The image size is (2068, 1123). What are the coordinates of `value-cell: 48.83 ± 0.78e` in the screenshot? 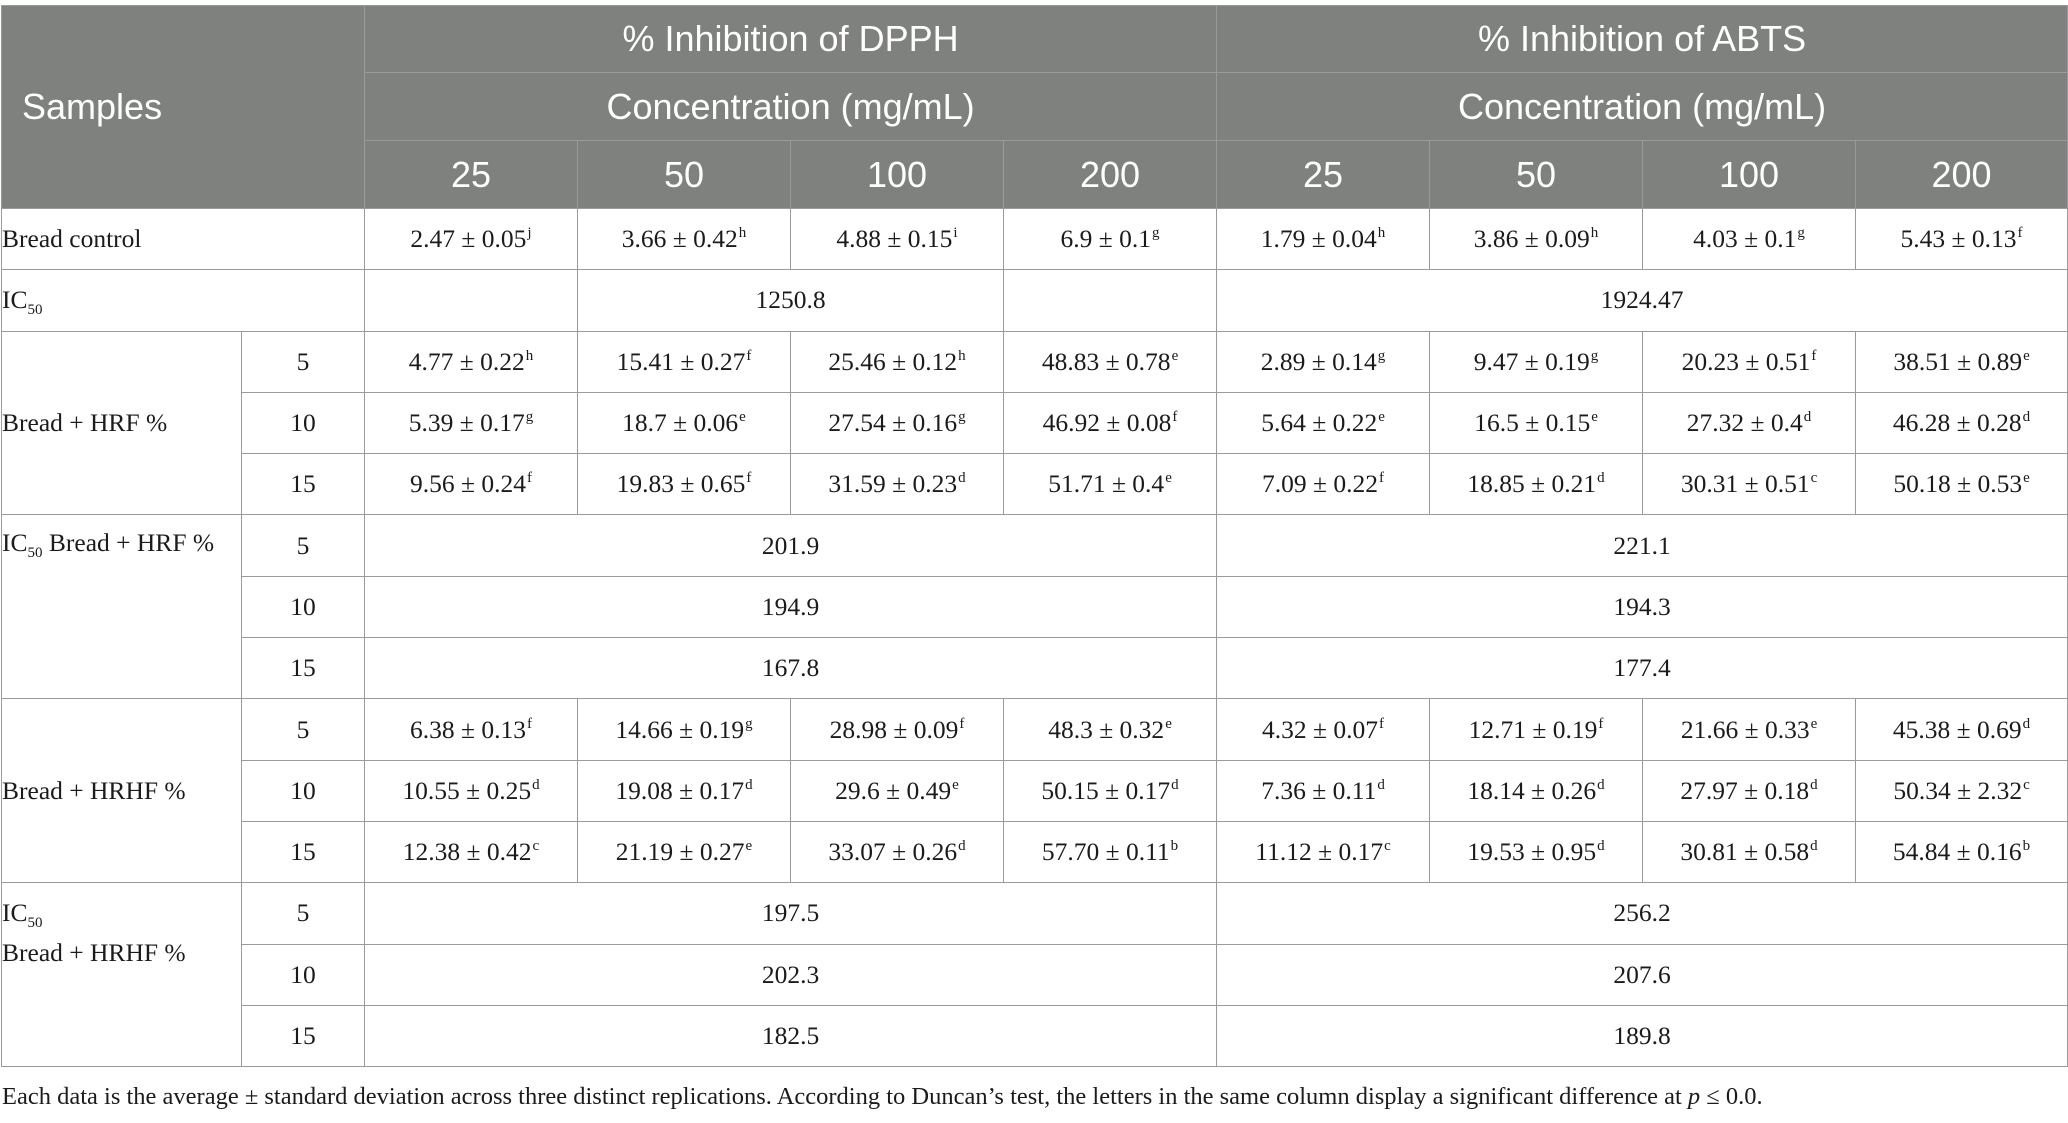 It's located at (1110, 361).